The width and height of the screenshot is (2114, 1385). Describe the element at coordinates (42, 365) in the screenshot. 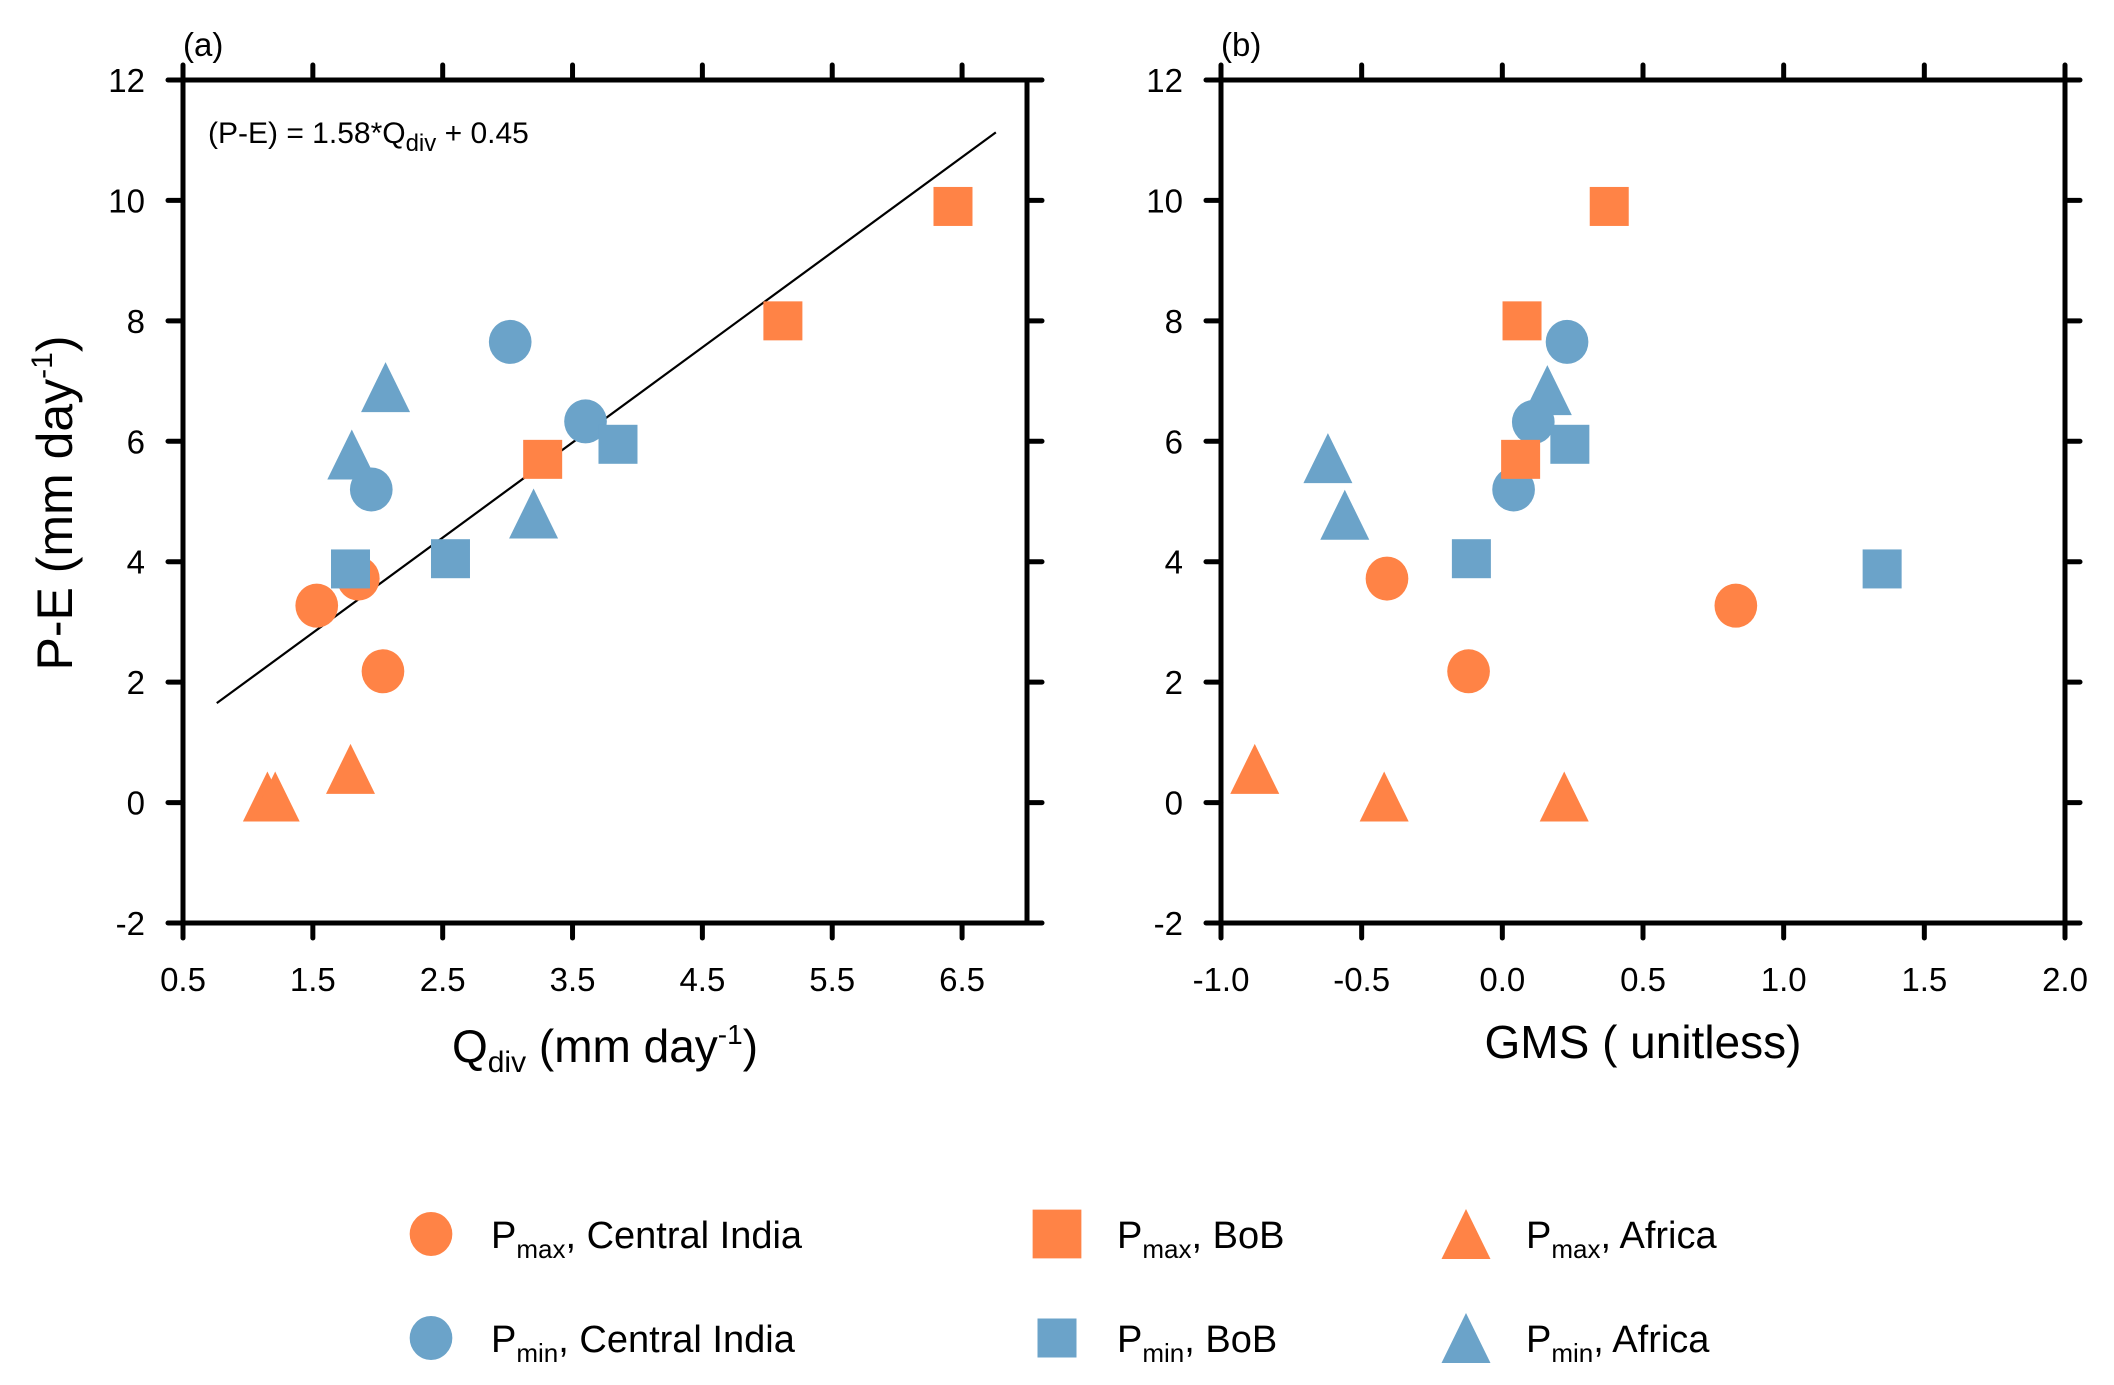

I see `y-title-sup: -1` at that location.